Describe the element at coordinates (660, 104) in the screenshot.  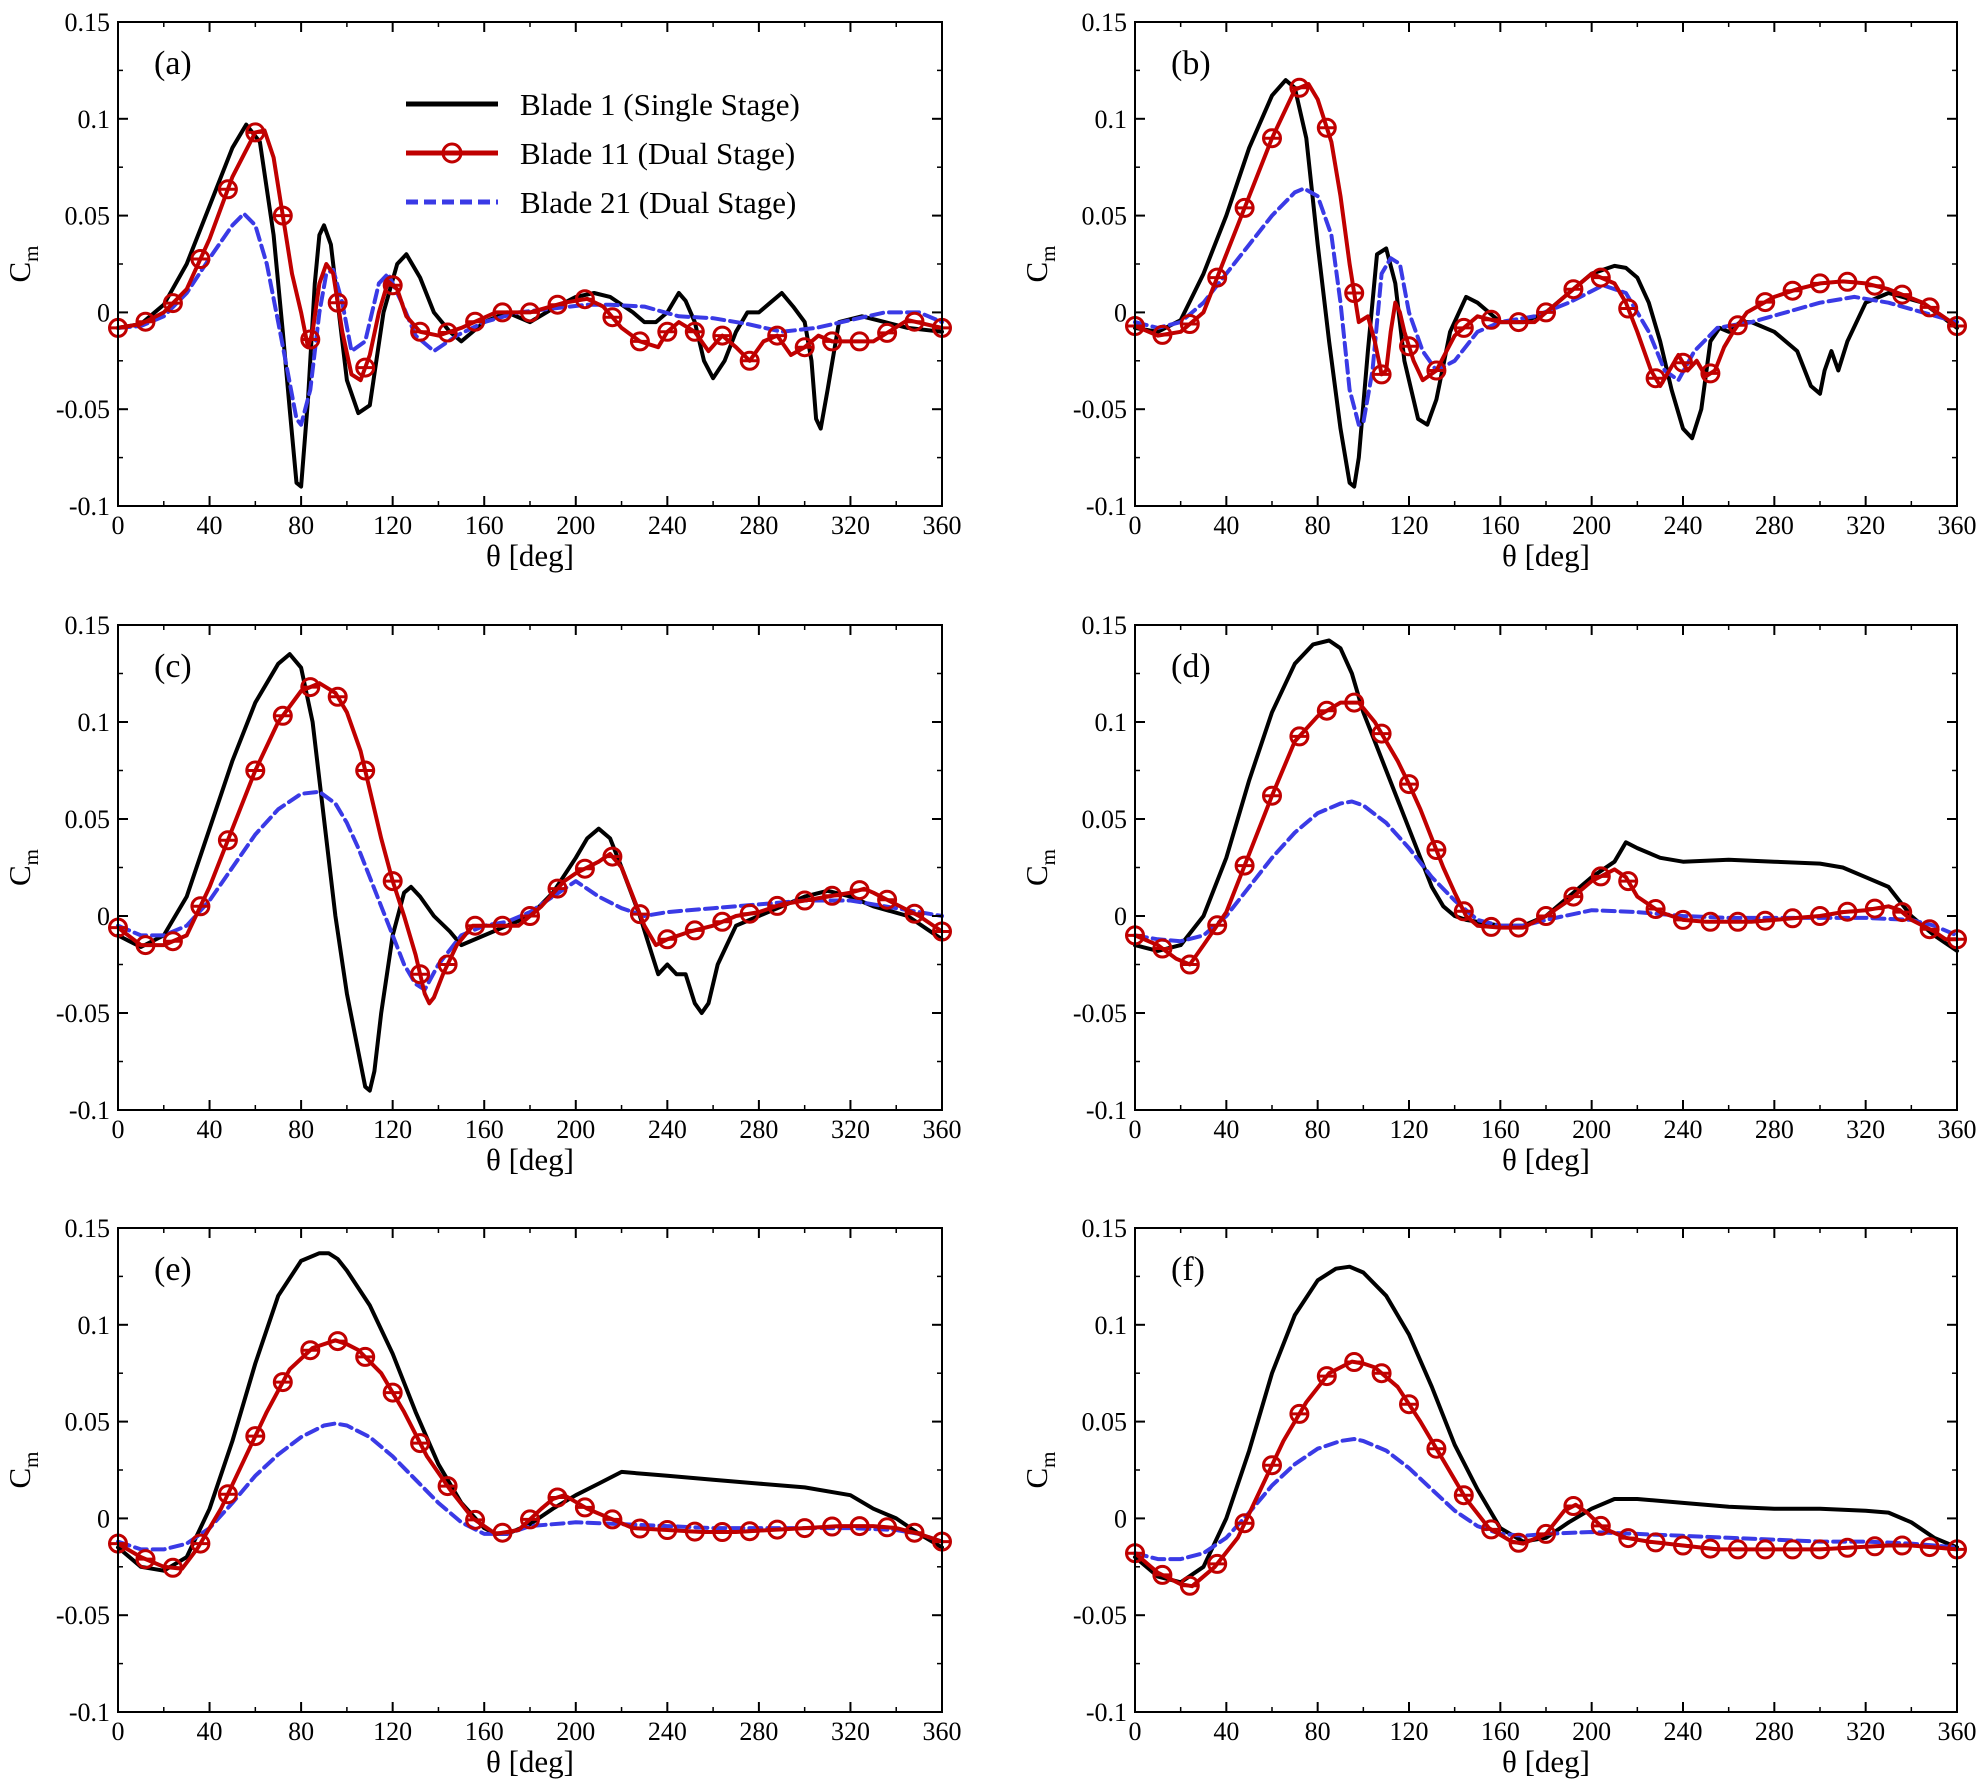
I see `legend-label-blade1: Blade 1 (Single Stage)` at that location.